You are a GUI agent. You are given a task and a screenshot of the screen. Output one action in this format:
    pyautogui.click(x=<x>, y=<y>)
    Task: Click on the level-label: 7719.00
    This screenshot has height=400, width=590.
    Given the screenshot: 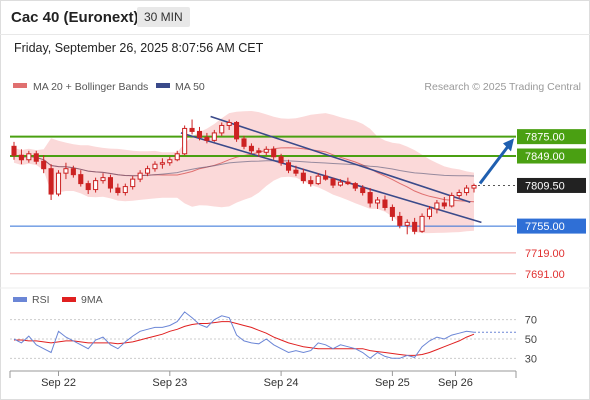 What is the action you would take?
    pyautogui.click(x=545, y=254)
    